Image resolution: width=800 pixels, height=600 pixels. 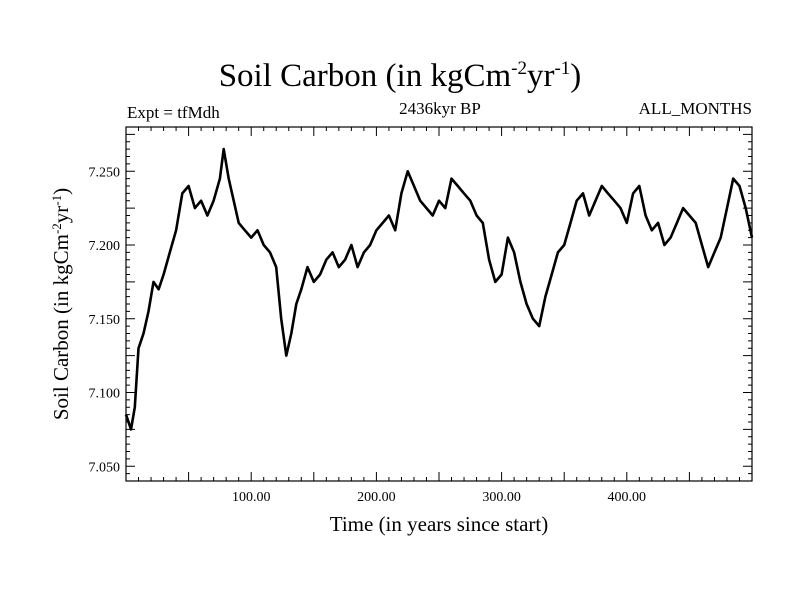 I want to click on y-tick-label: 7.250, so click(x=105, y=172).